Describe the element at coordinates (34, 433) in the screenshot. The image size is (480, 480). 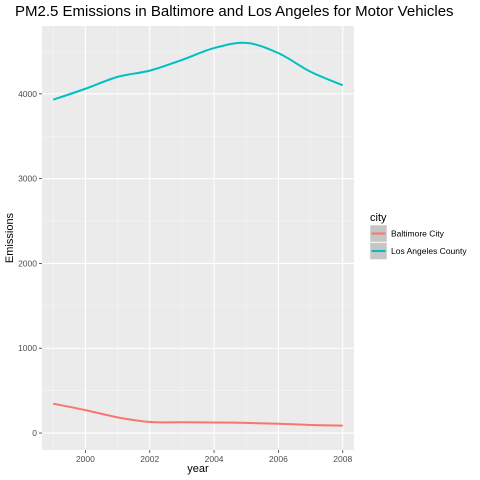
I see `y-tick-label: 0` at that location.